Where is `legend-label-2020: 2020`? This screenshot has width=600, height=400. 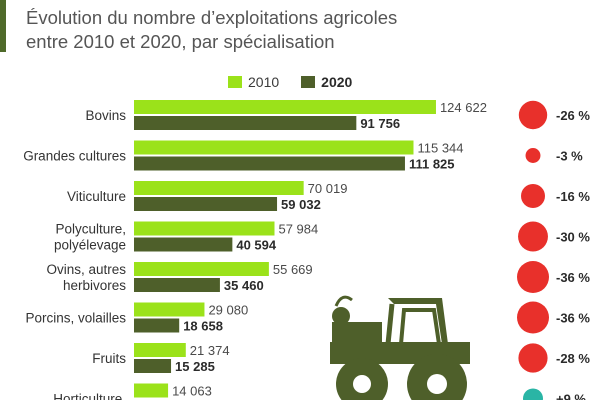 legend-label-2020: 2020 is located at coordinates (337, 82).